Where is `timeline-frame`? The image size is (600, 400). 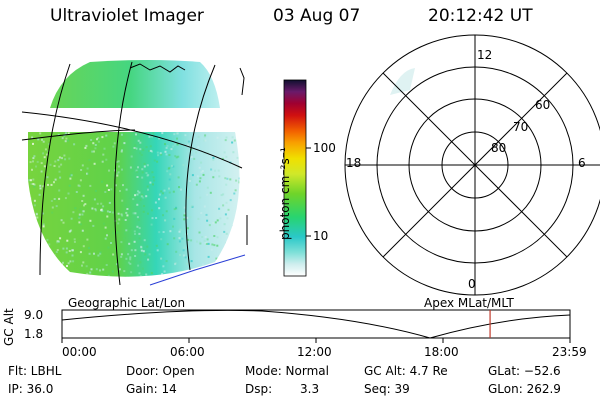
timeline-frame is located at coordinates (316, 324).